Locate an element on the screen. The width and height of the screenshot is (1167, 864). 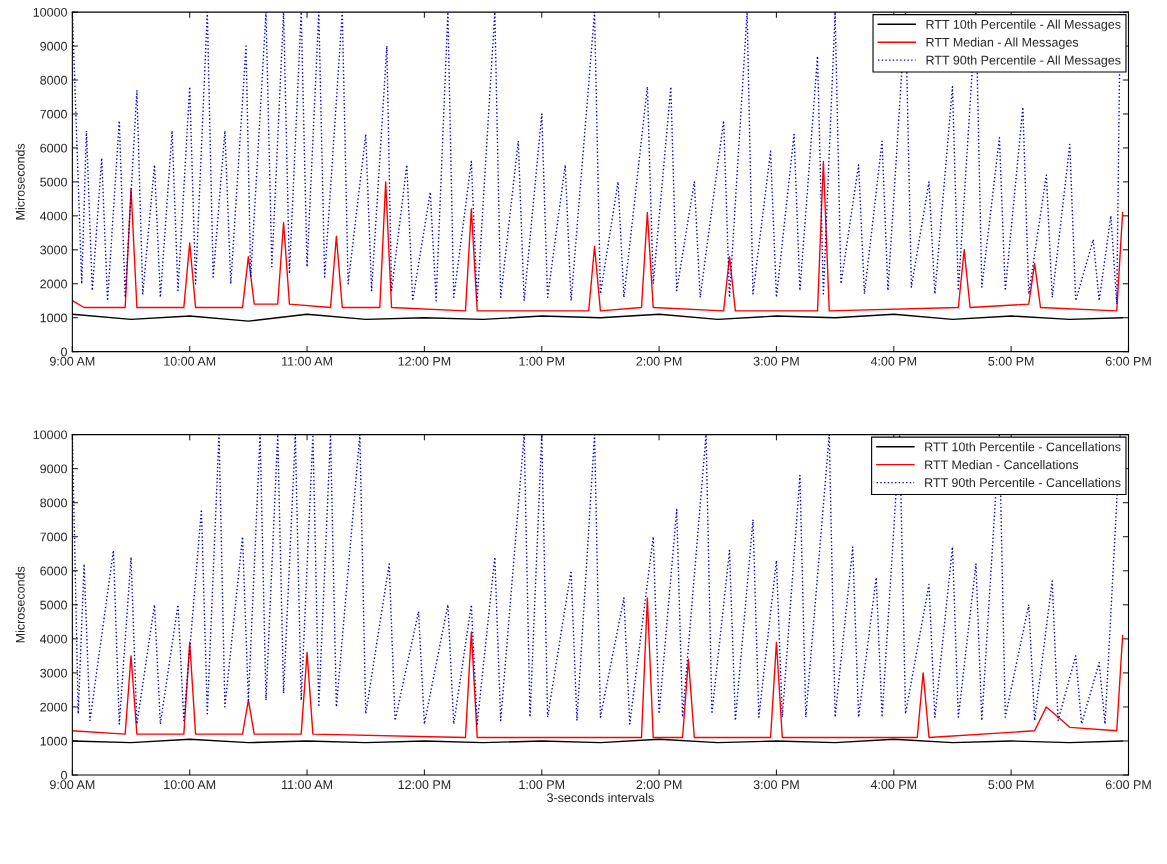
legend-label: RTT Median - All Messages is located at coordinates (1002, 43).